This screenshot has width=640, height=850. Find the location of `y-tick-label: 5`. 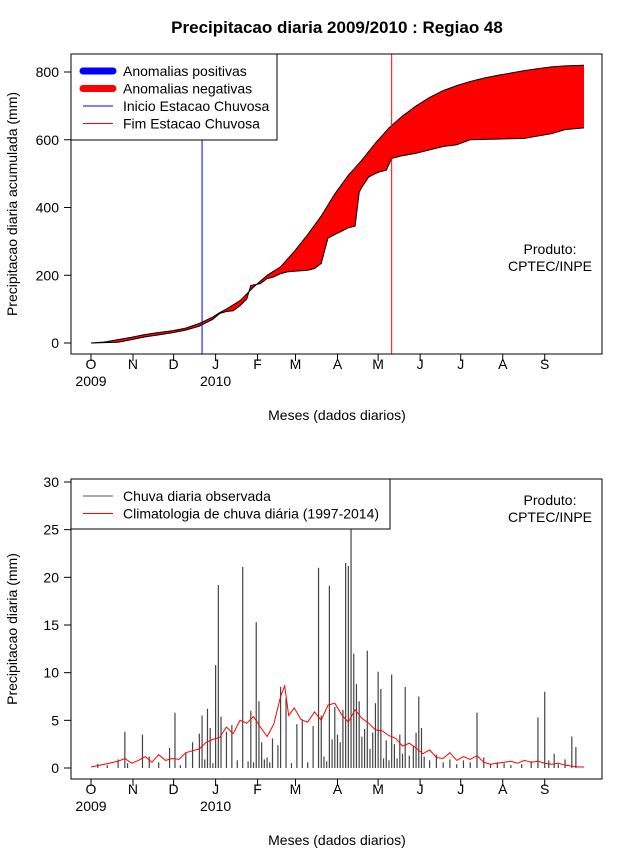

y-tick-label: 5 is located at coordinates (55, 720).